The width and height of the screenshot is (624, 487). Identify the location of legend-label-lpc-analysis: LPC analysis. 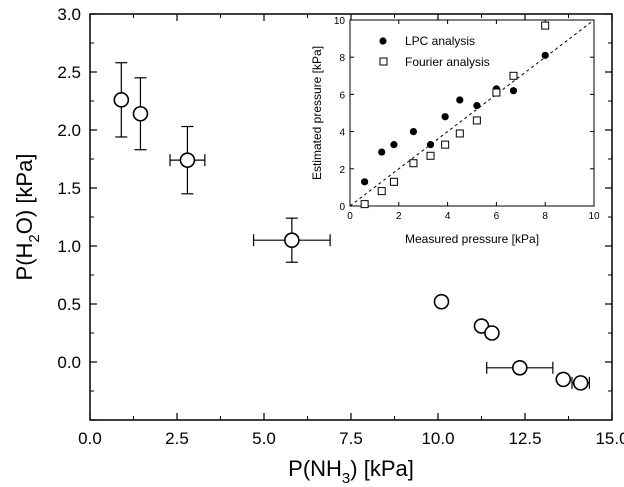
(440, 41).